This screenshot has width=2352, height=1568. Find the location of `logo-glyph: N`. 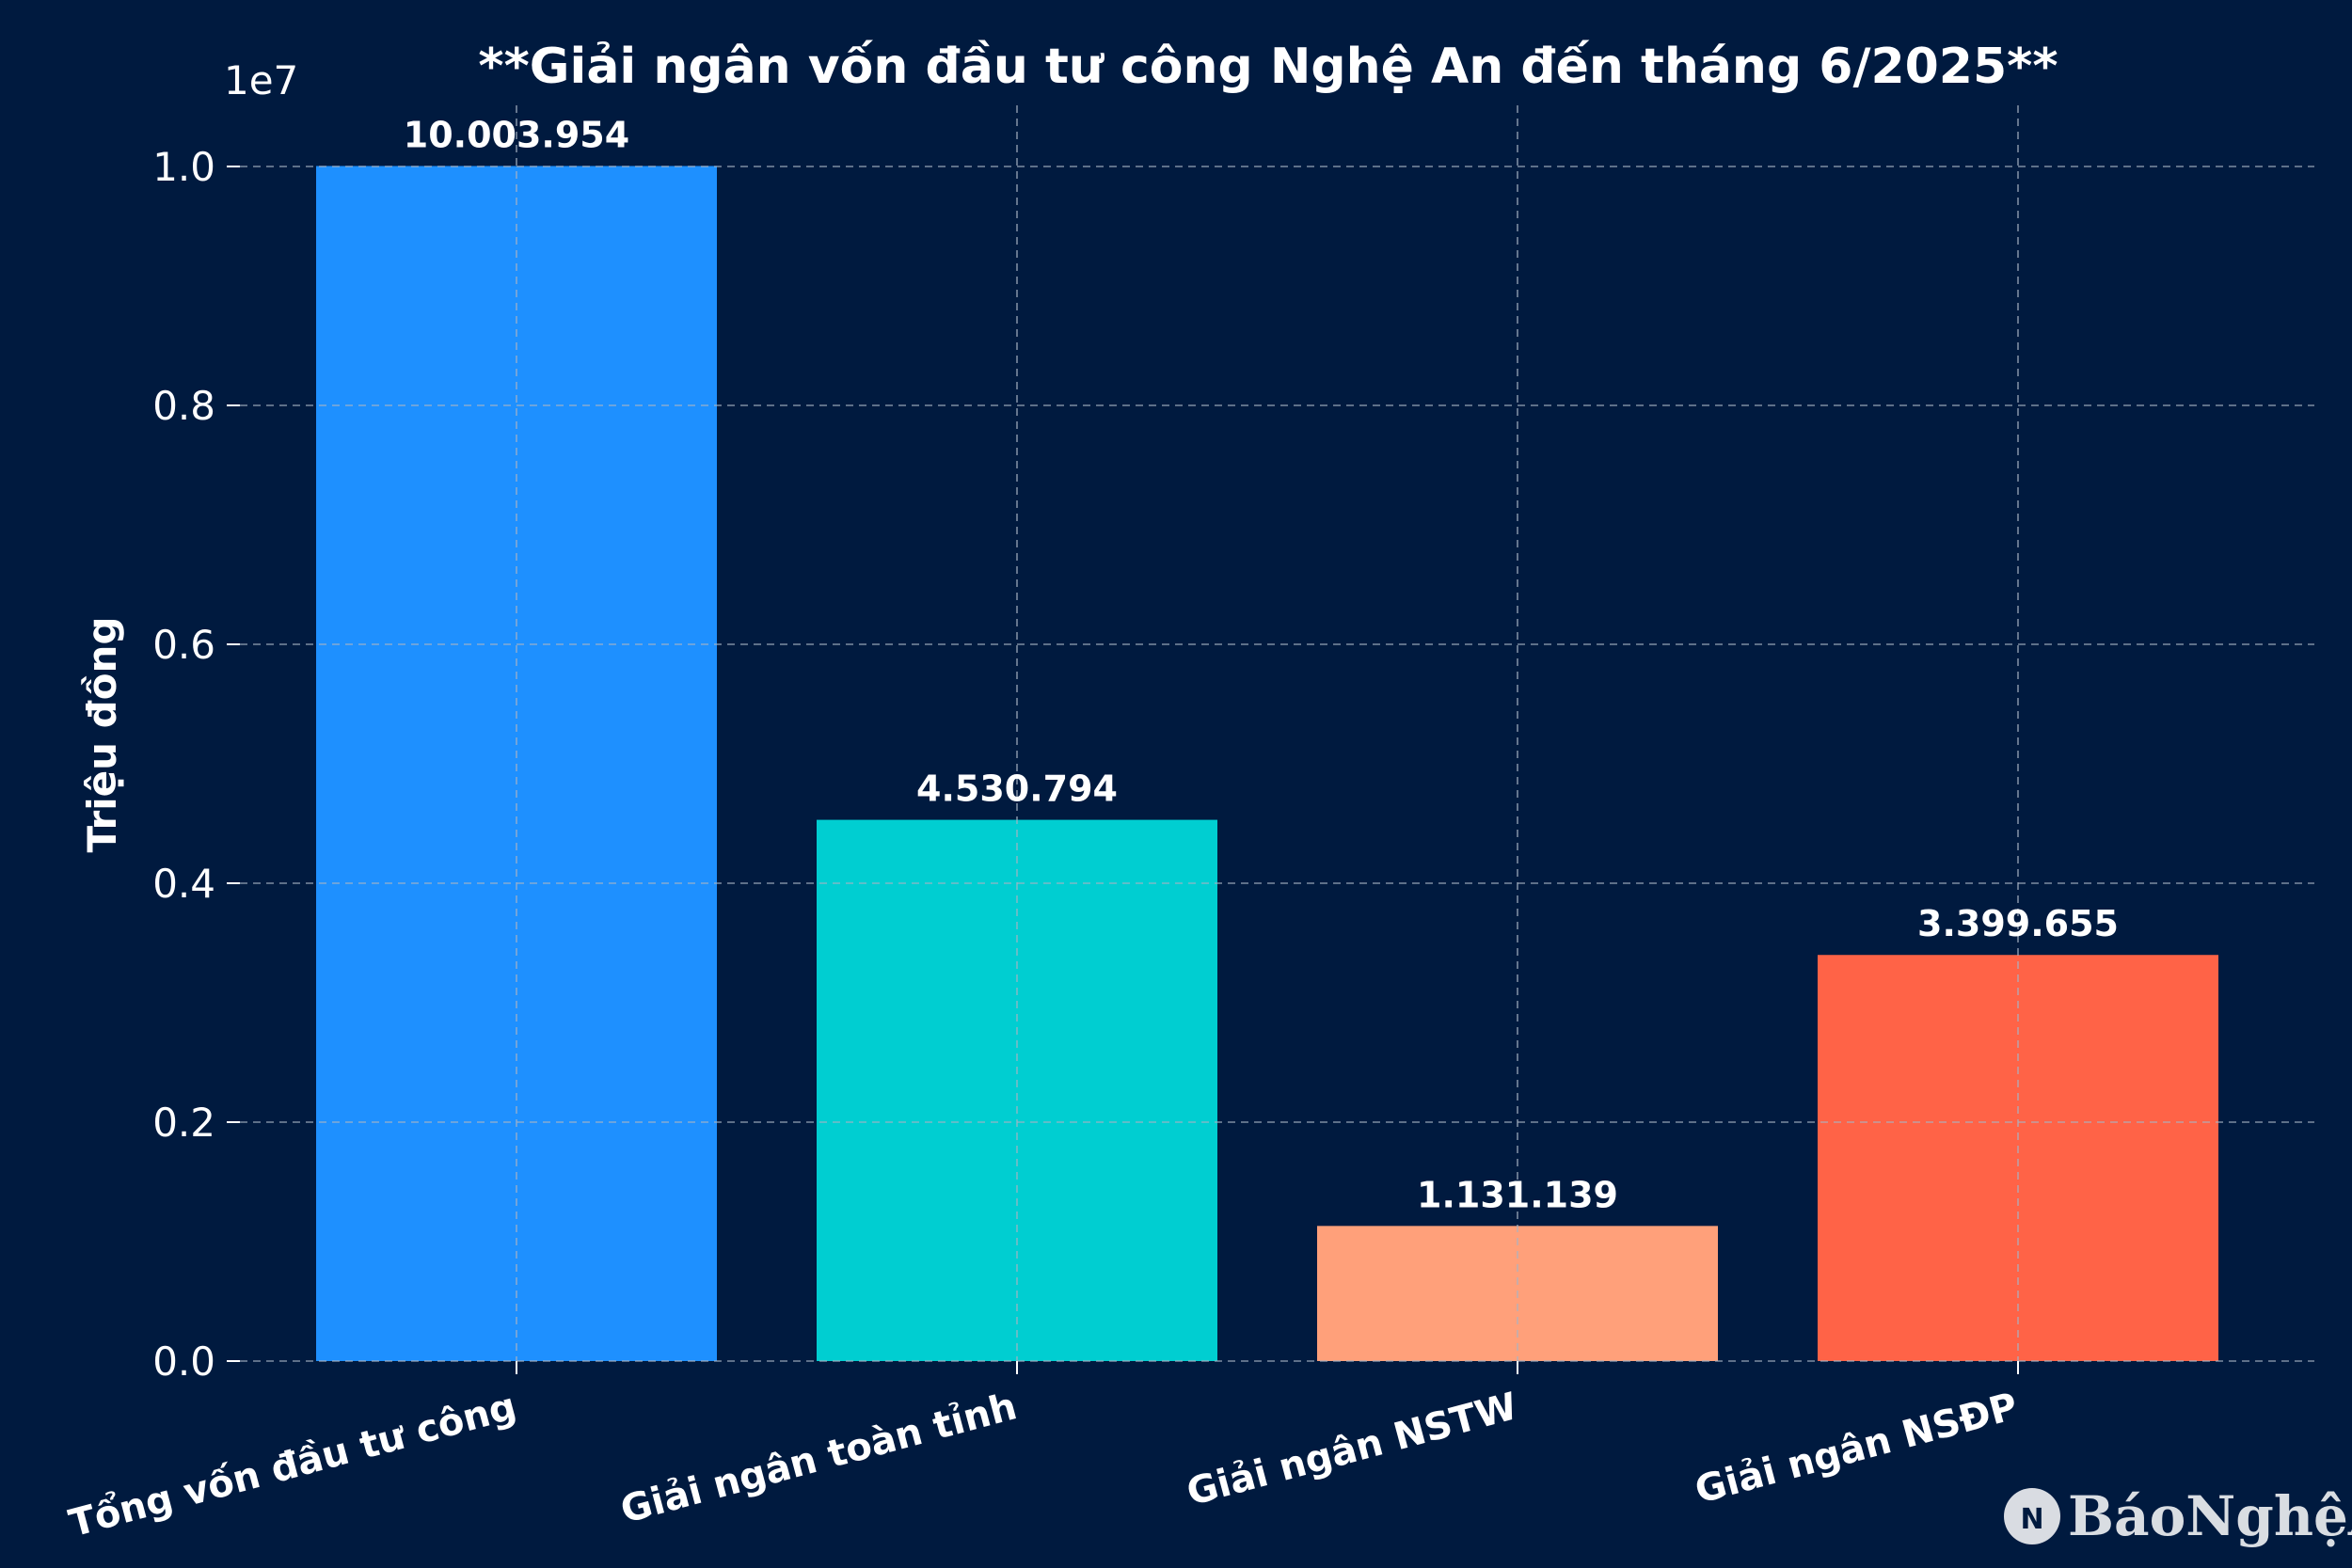

logo-glyph: N is located at coordinates (2031, 1519).